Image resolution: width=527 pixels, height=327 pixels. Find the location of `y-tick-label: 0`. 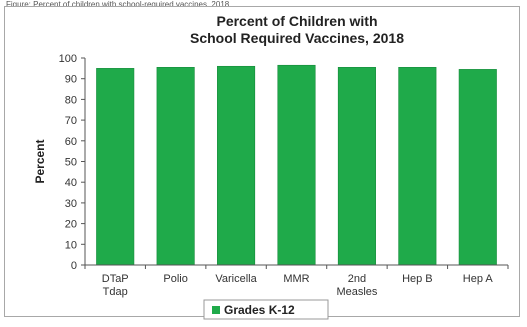

y-tick-label: 0 is located at coordinates (74, 266).